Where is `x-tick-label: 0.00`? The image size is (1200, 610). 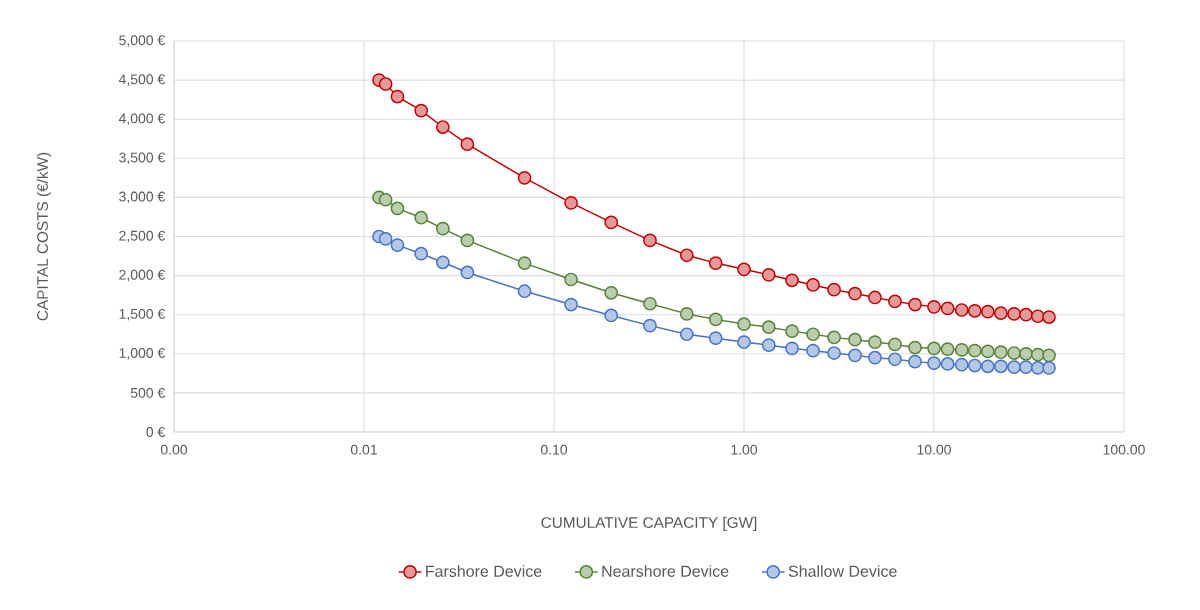
x-tick-label: 0.00 is located at coordinates (174, 449).